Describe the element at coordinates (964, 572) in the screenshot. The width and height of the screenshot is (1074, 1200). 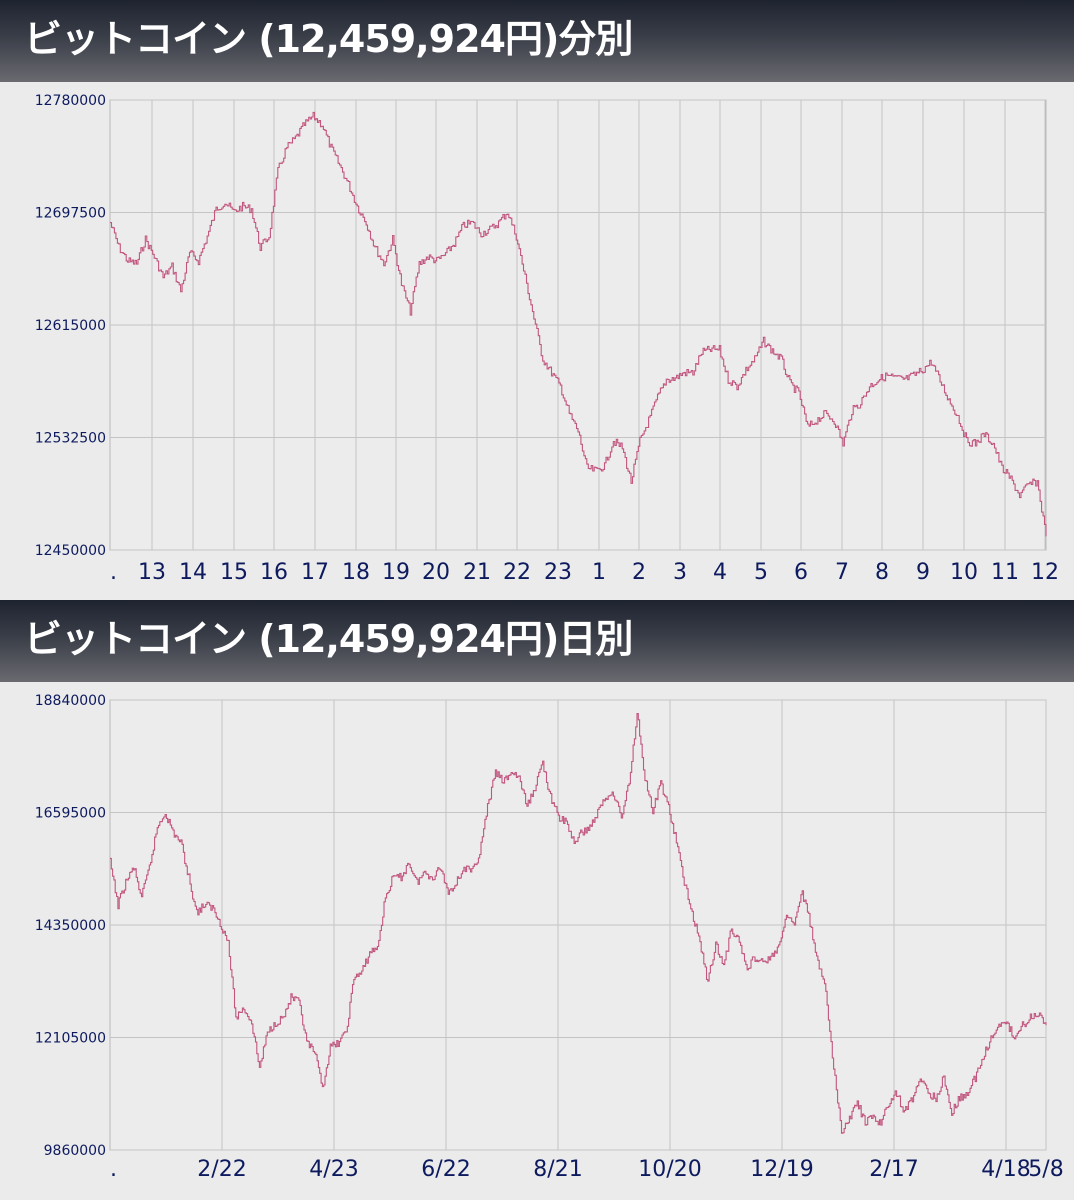
I see `x-tick-label: 10` at that location.